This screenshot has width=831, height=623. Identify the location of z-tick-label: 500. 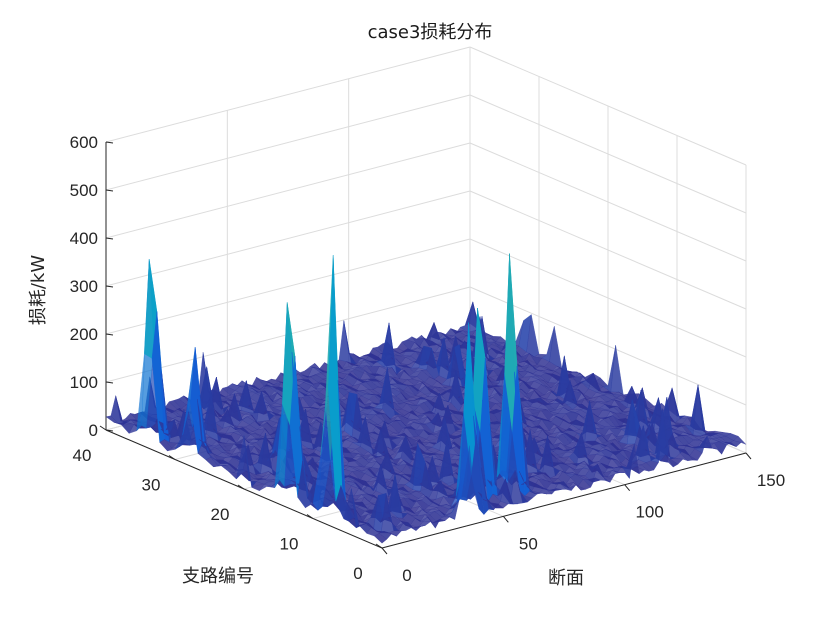
(84, 190).